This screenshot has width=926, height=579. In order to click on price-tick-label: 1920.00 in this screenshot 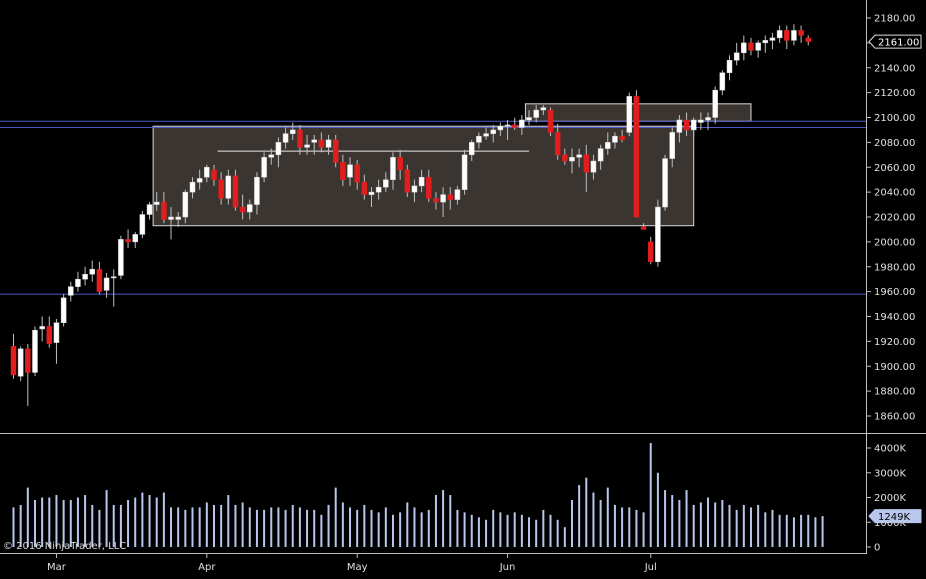, I will do `click(894, 342)`.